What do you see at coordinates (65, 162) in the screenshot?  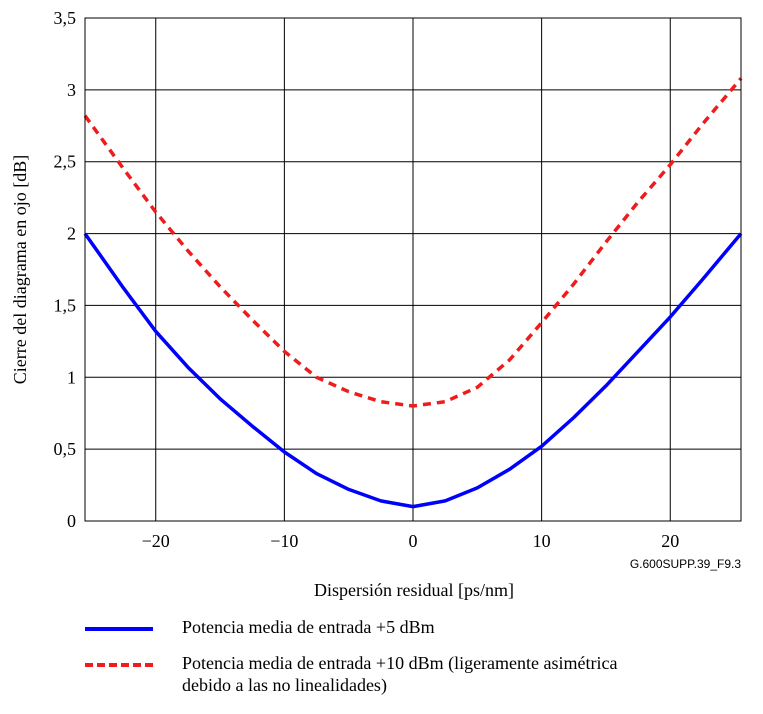 I see `y-tick-label: 2,5` at bounding box center [65, 162].